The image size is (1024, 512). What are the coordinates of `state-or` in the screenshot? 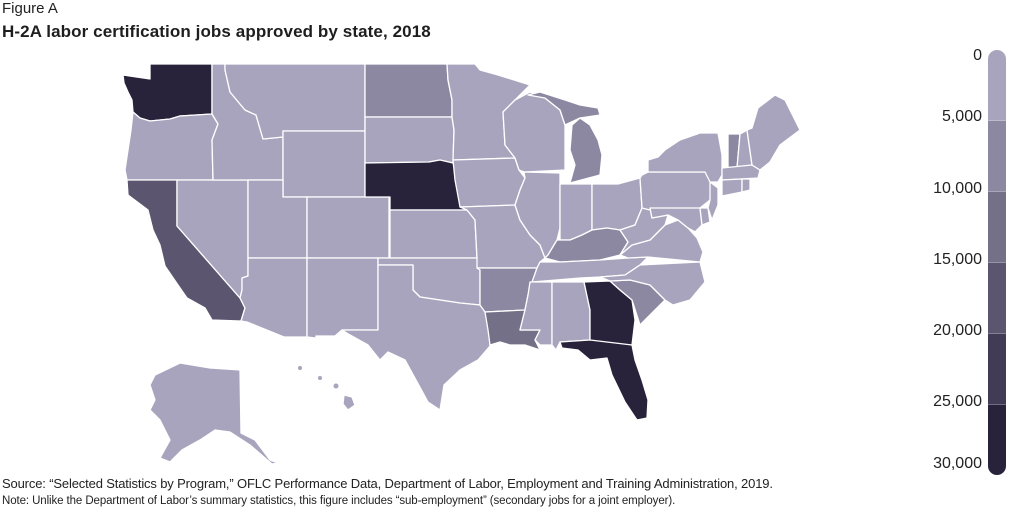 It's located at (171, 146).